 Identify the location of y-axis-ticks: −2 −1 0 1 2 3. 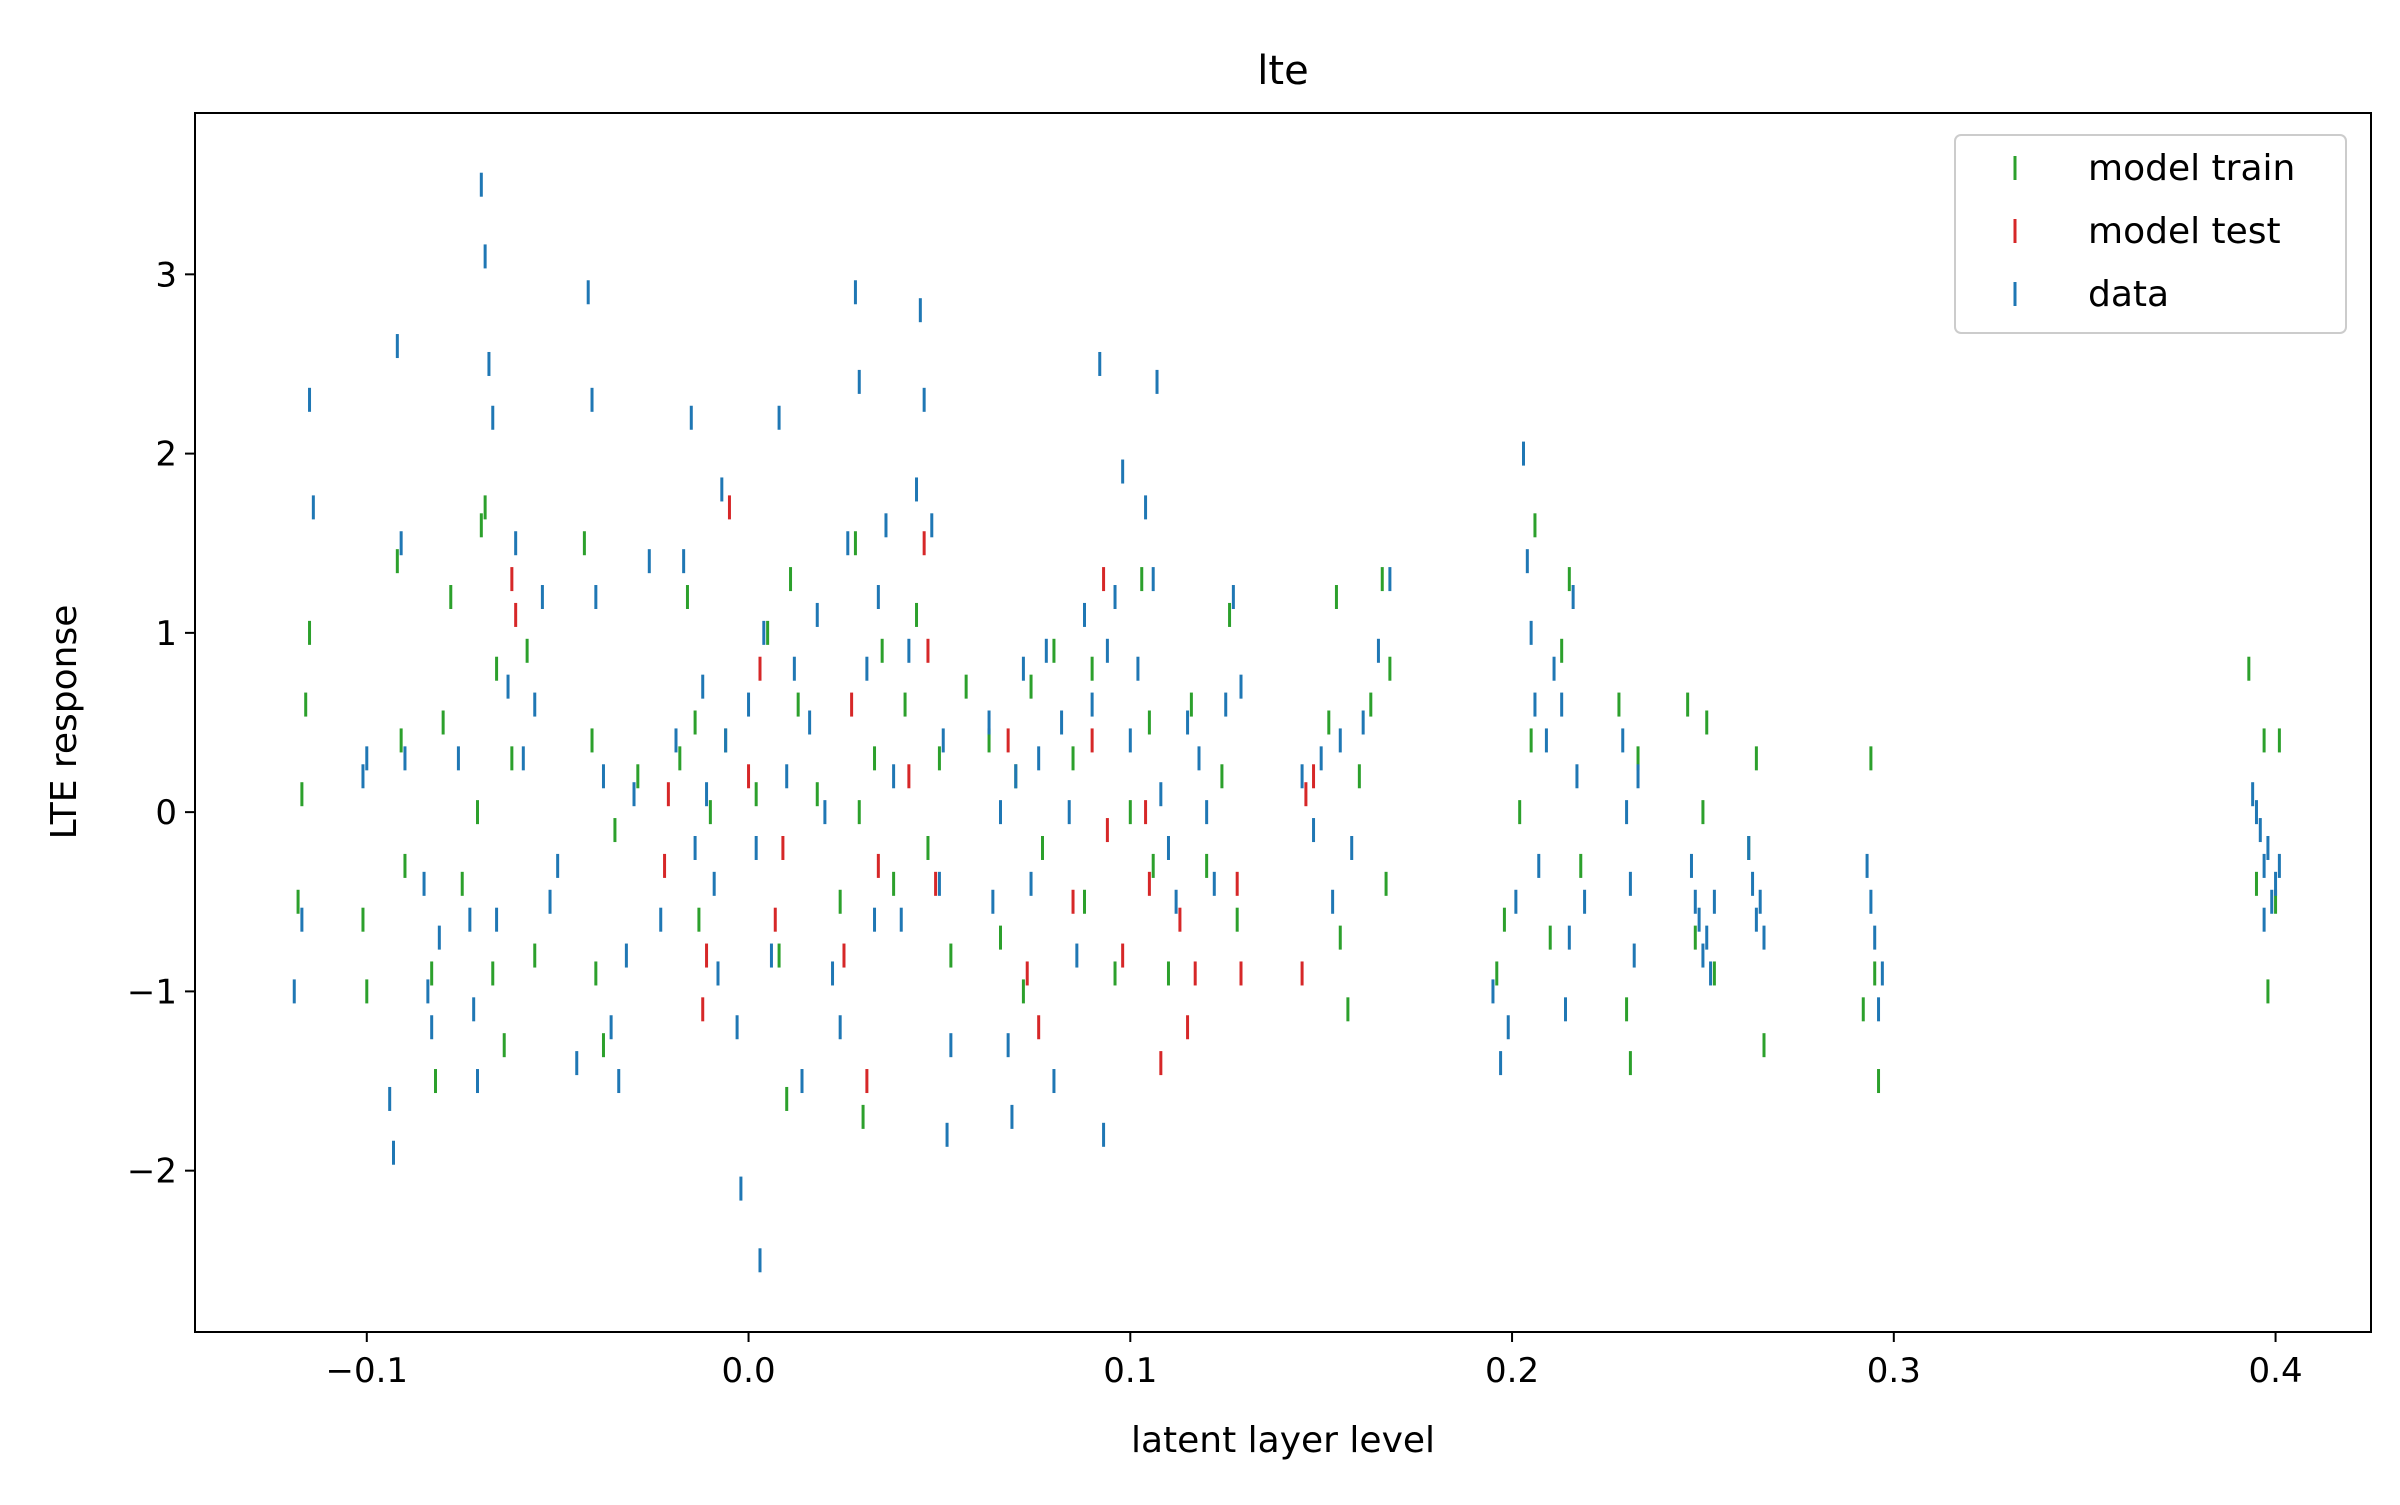
(161, 723).